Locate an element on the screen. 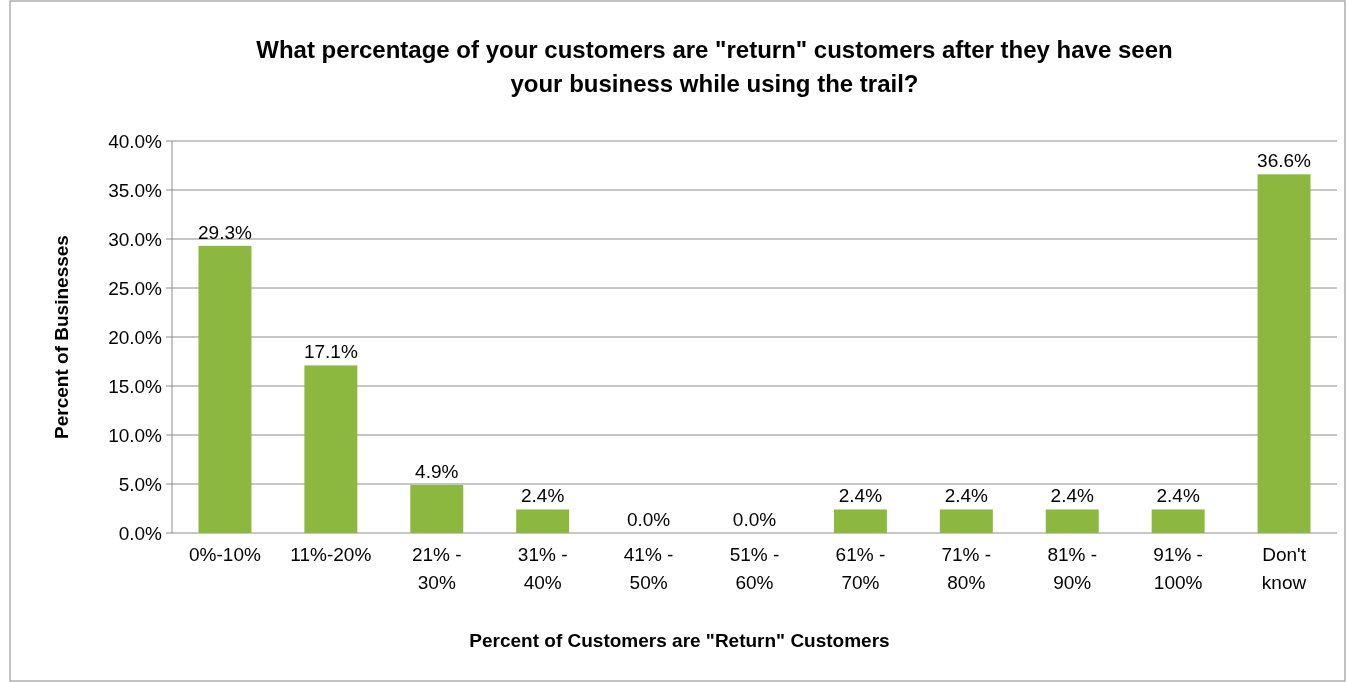 The height and width of the screenshot is (682, 1347). y-tick-label: 10.0% is located at coordinates (135, 435).